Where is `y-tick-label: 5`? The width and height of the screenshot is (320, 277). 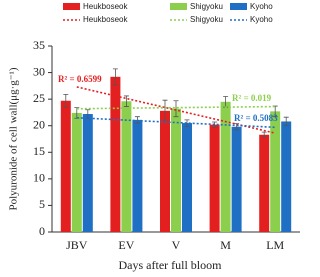 y-tick-label: 5 is located at coordinates (42, 204).